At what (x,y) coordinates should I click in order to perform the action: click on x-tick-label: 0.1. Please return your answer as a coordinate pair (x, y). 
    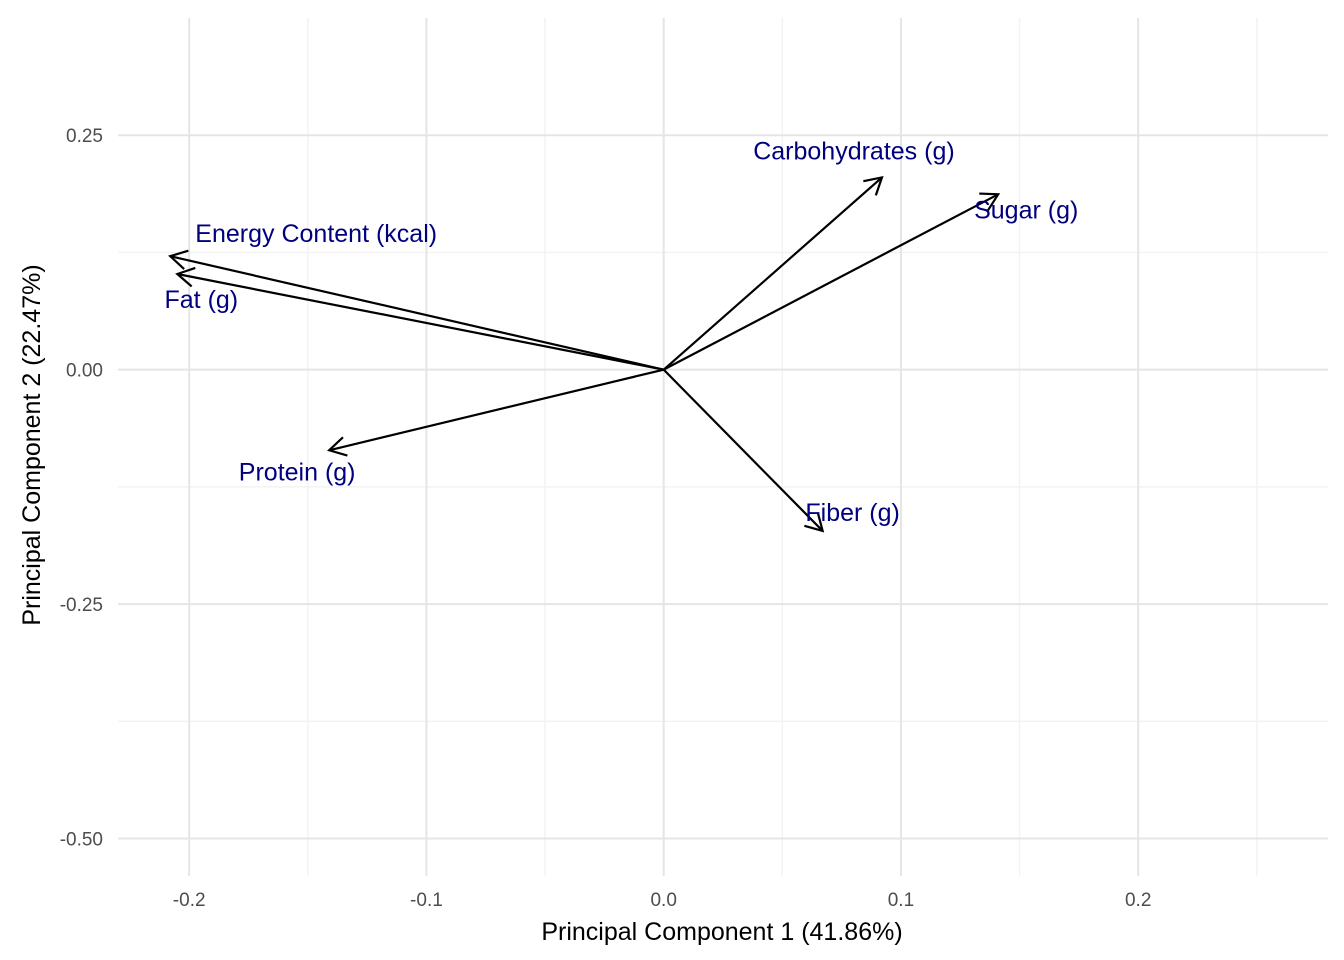
    Looking at the image, I should click on (901, 900).